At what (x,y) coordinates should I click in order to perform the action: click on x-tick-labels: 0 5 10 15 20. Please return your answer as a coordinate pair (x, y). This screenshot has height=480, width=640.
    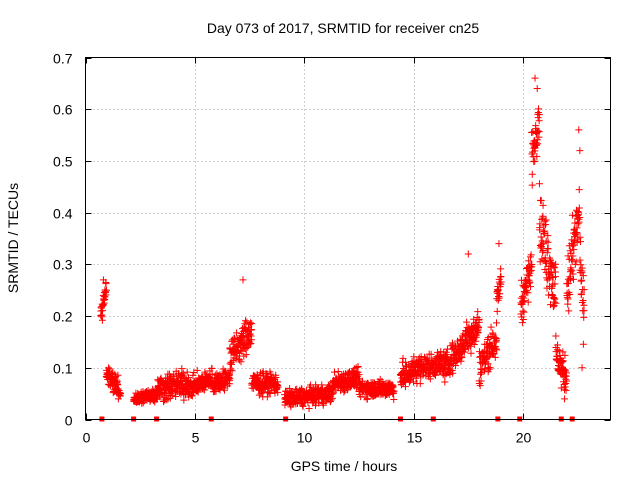
    Looking at the image, I should click on (307, 438).